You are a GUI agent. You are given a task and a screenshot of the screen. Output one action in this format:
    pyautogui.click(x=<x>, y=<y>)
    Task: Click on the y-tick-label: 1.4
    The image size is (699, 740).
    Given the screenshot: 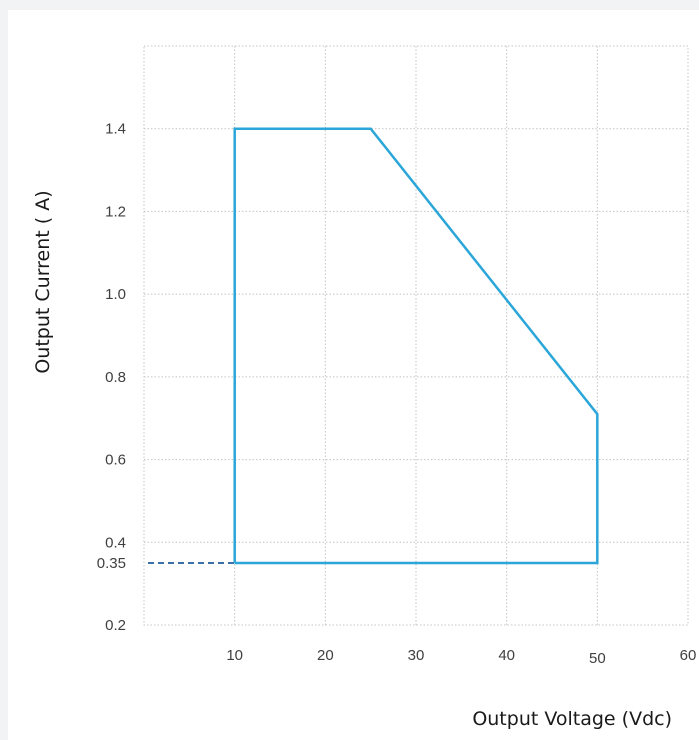 What is the action you would take?
    pyautogui.click(x=115, y=129)
    